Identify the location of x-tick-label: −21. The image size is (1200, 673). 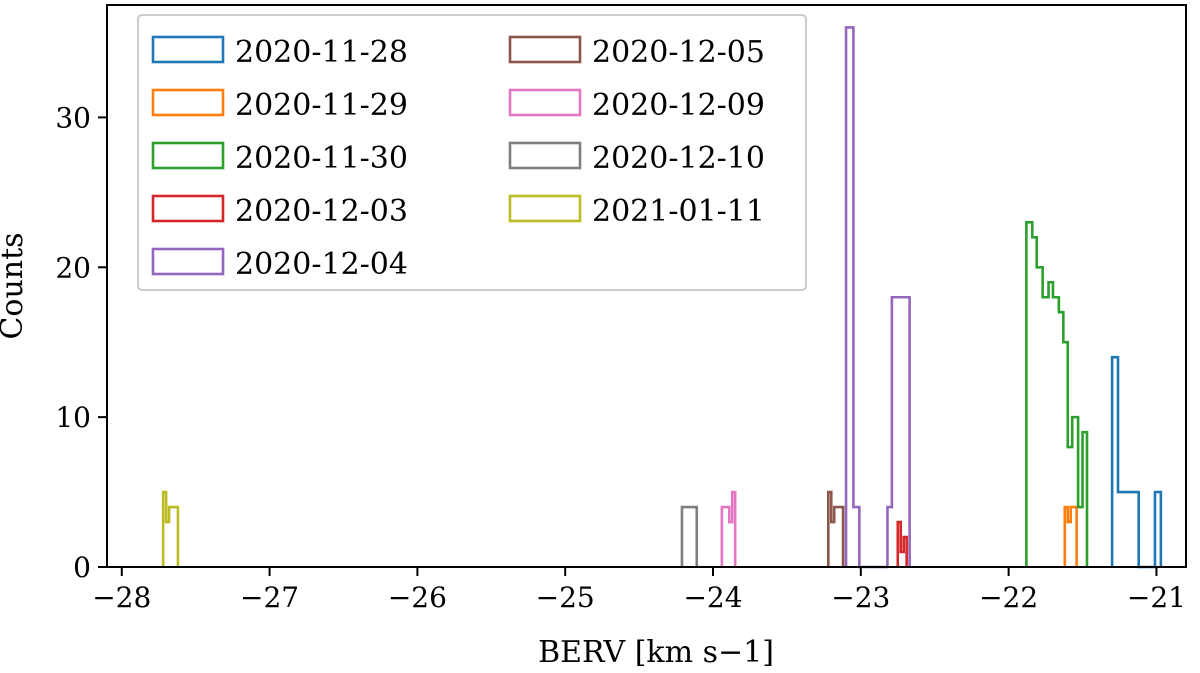
(1156, 597).